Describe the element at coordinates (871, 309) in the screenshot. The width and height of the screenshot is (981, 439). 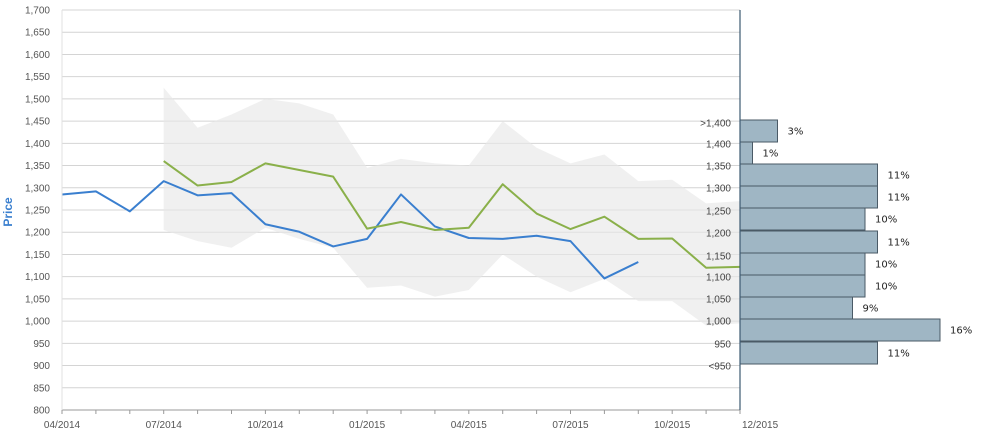
I see `distribution-percent-label: 9%` at that location.